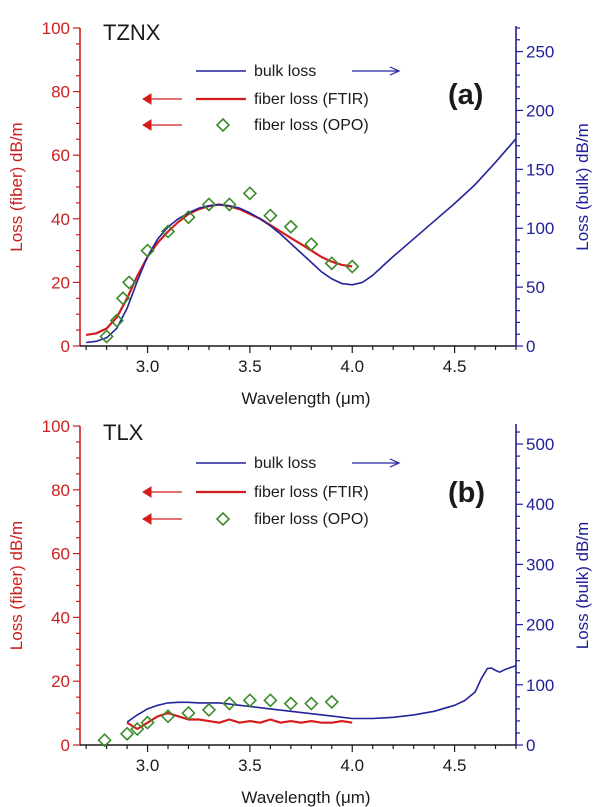  I want to click on right-tick-label: 150, so click(540, 169).